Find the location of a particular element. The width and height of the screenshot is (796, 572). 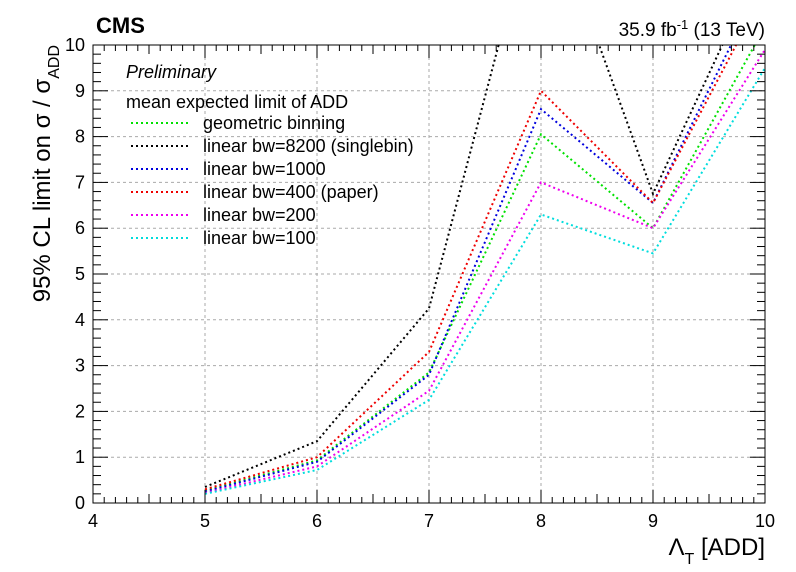

legend-label: linear bw=8200 (singlebin) is located at coordinates (308, 146).